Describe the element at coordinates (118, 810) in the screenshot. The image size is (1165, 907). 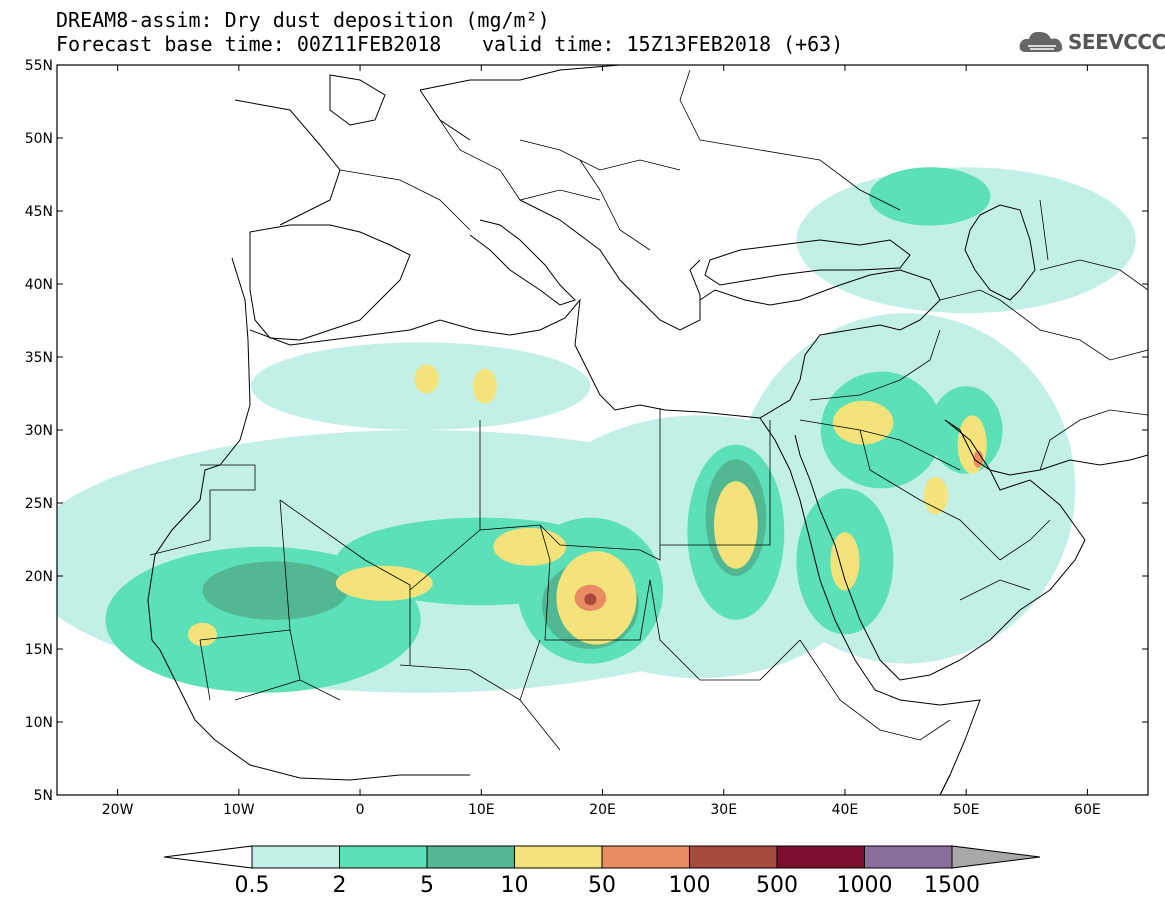
I see `lon-label: 20W` at that location.